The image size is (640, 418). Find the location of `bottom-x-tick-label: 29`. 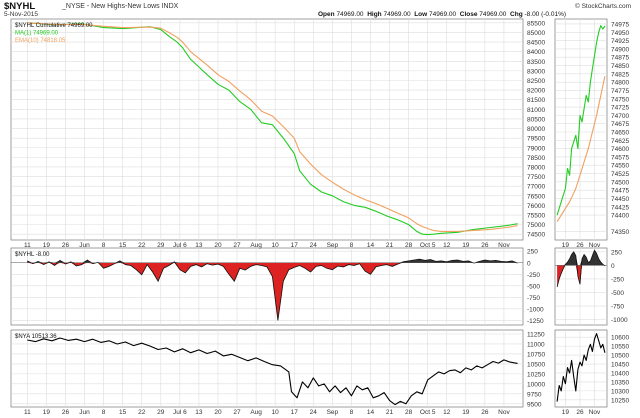

bottom-x-tick-label: 29 is located at coordinates (161, 412).